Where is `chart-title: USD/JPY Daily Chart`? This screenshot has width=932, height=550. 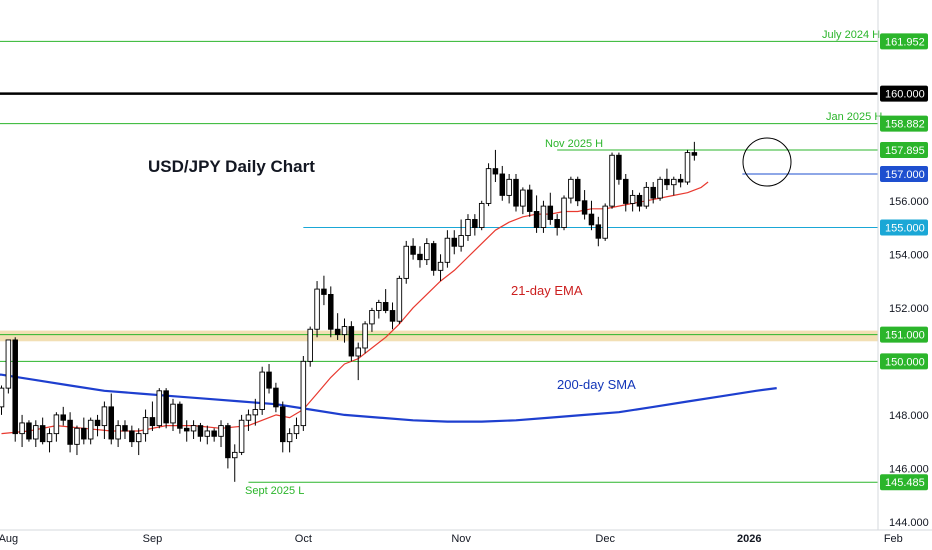 chart-title: USD/JPY Daily Chart is located at coordinates (231, 166).